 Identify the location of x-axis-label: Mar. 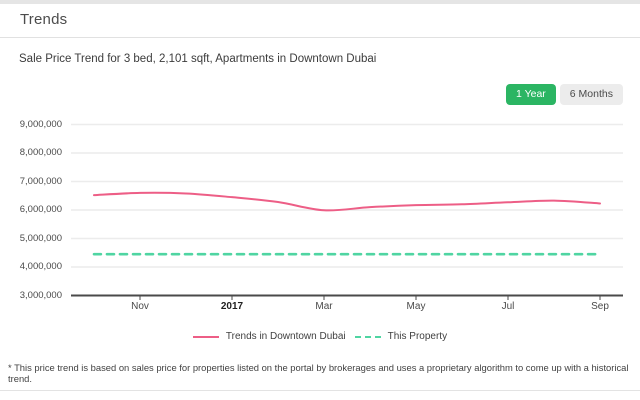
(324, 306).